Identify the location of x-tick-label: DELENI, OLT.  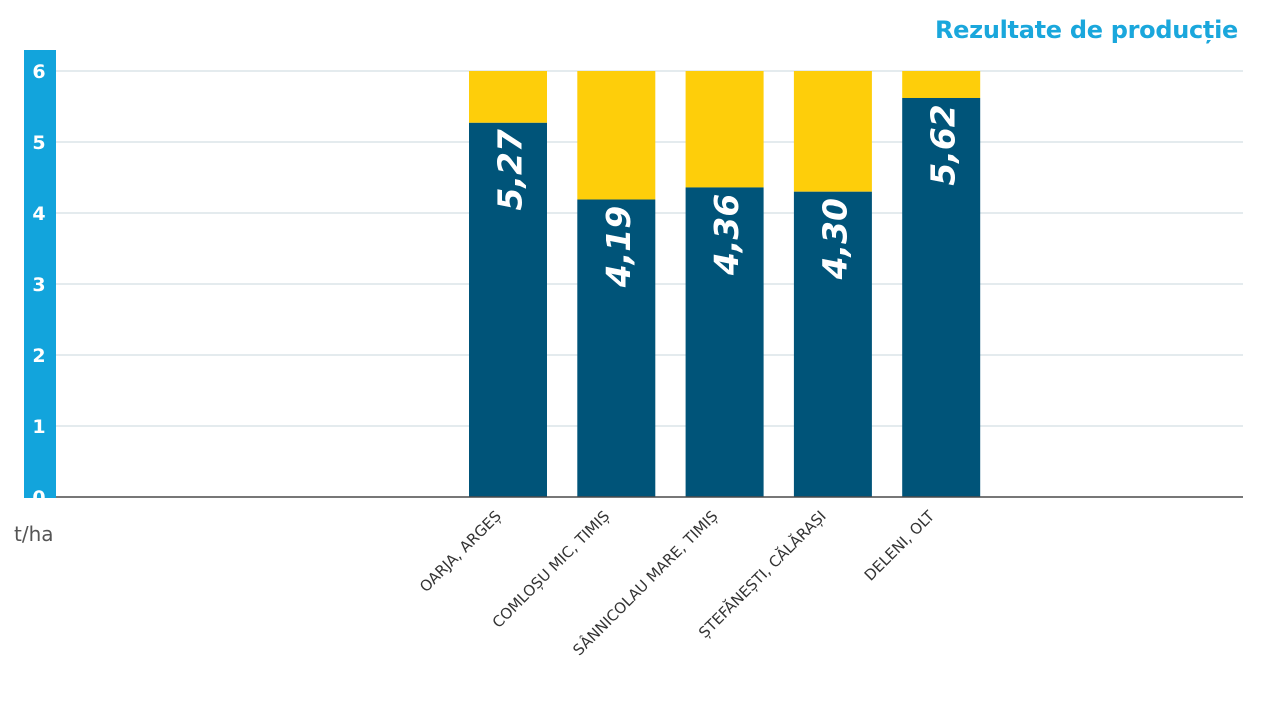
(900, 546).